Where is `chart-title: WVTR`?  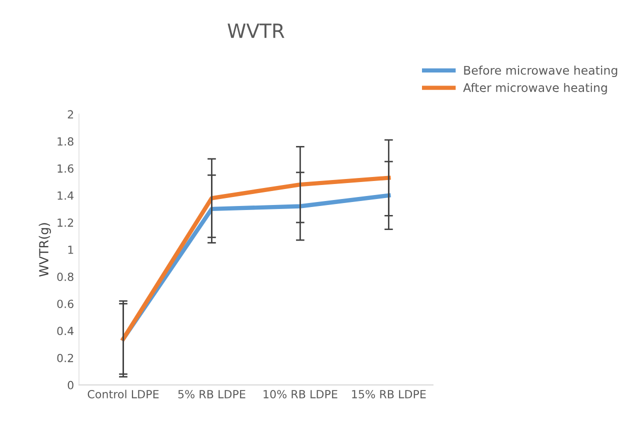 chart-title: WVTR is located at coordinates (256, 31).